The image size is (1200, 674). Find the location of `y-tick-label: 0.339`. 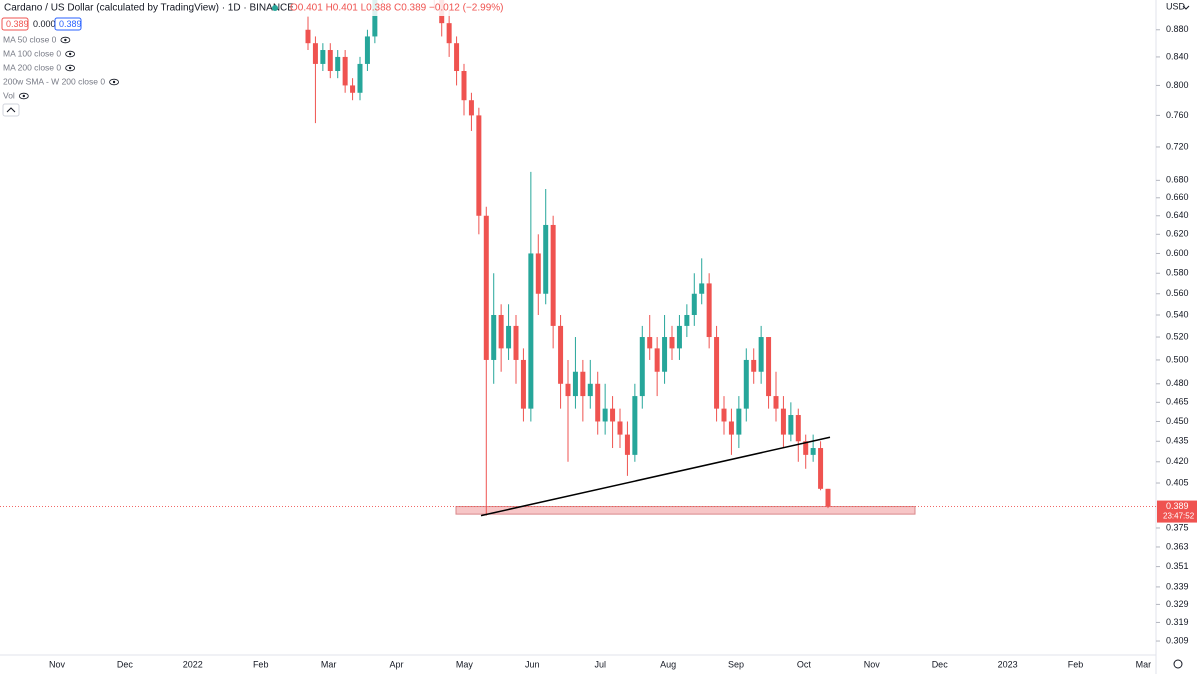

y-tick-label: 0.339 is located at coordinates (1177, 586).